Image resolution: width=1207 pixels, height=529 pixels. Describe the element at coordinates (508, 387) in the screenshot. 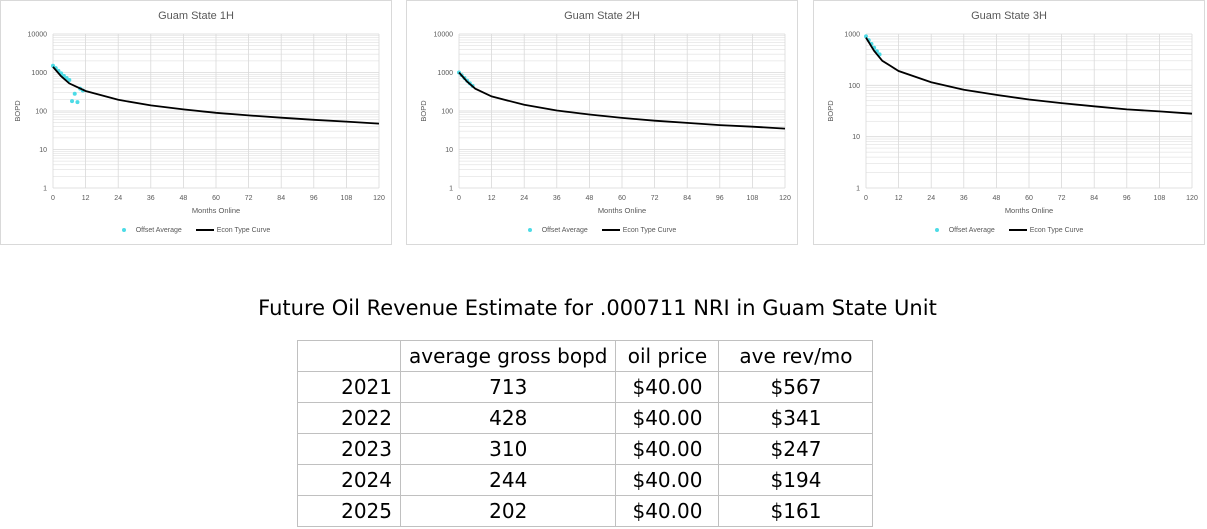

I see `table-cell-bopd: 713` at that location.